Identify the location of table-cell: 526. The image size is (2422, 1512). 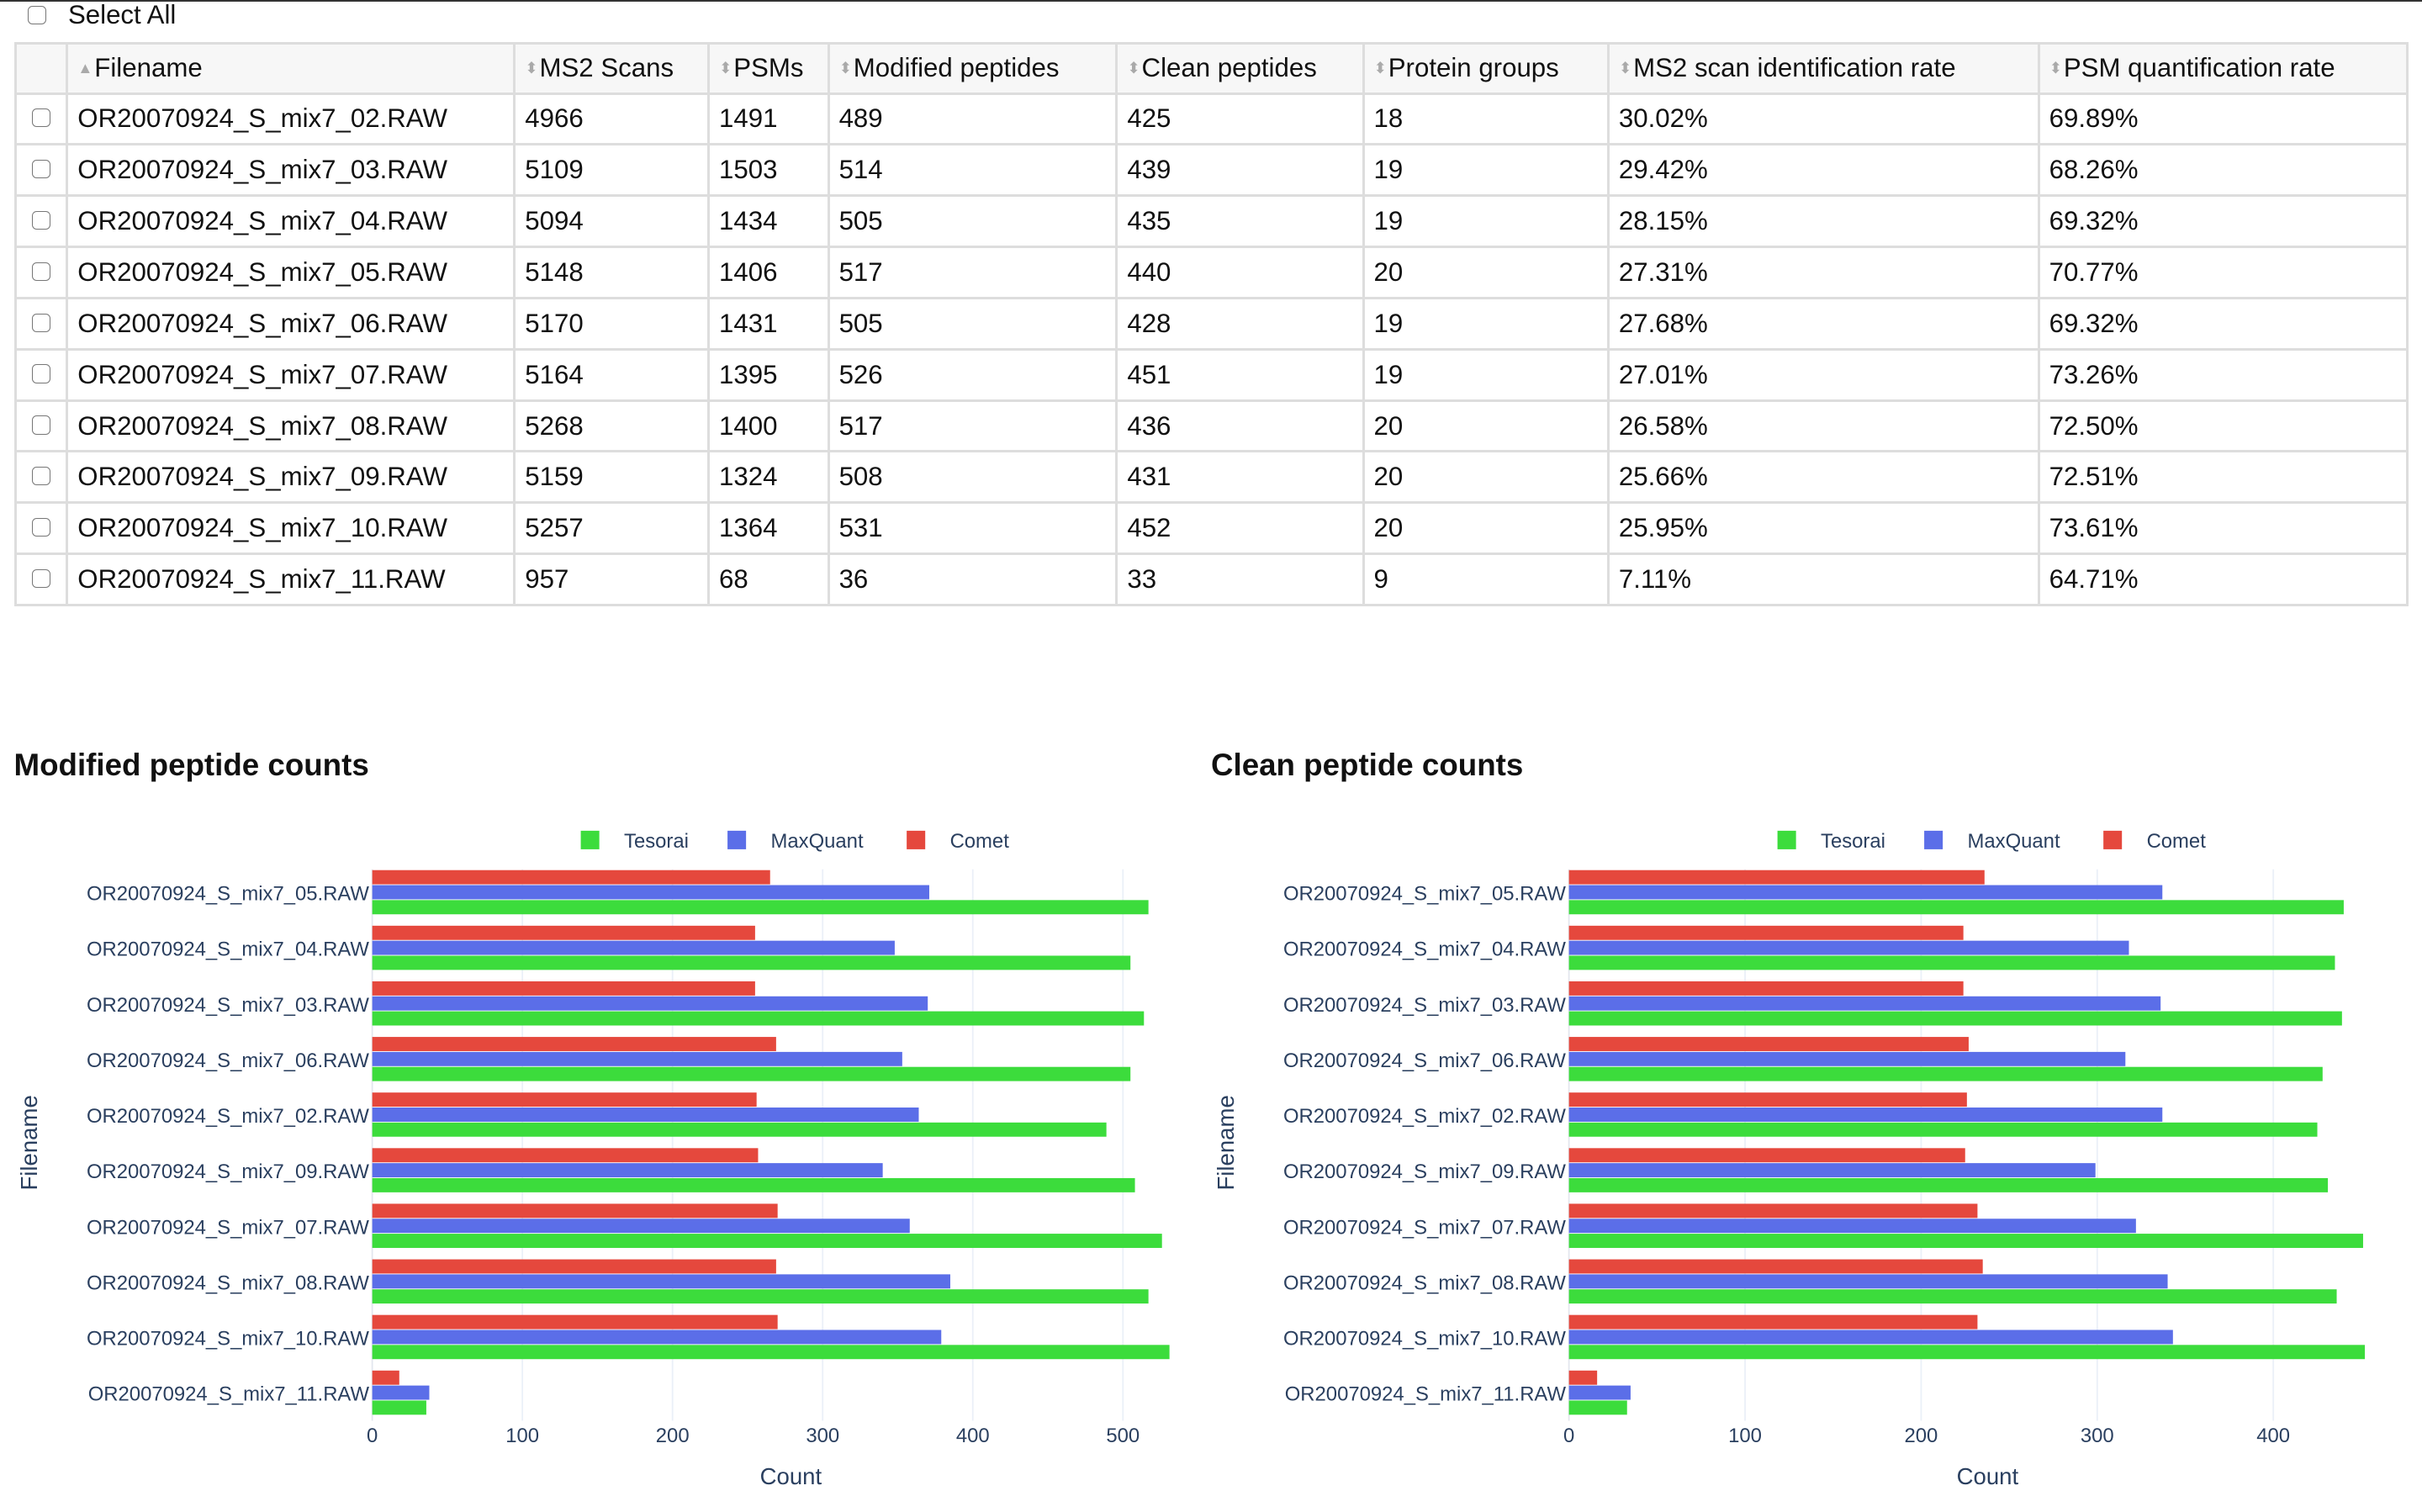
(972, 374).